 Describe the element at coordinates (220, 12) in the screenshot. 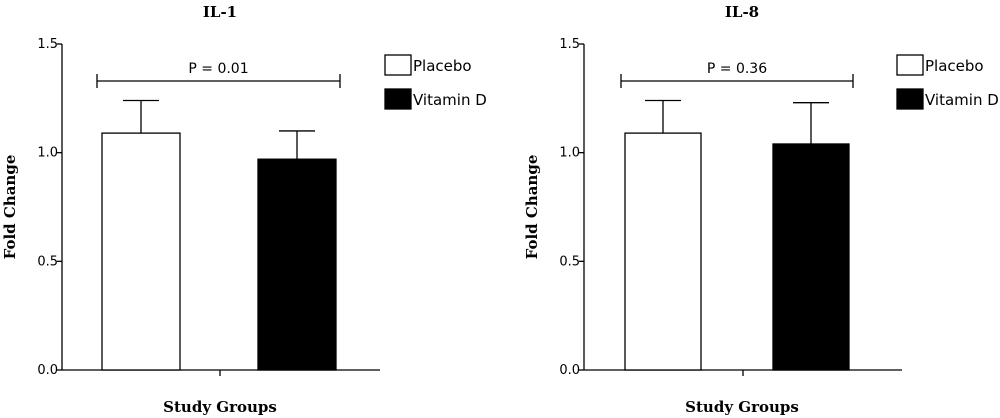

I see `chart-title: IL-1` at that location.